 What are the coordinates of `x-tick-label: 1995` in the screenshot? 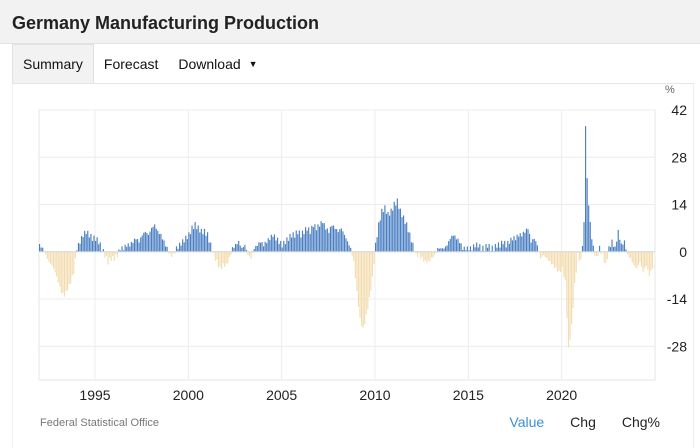 It's located at (94, 395).